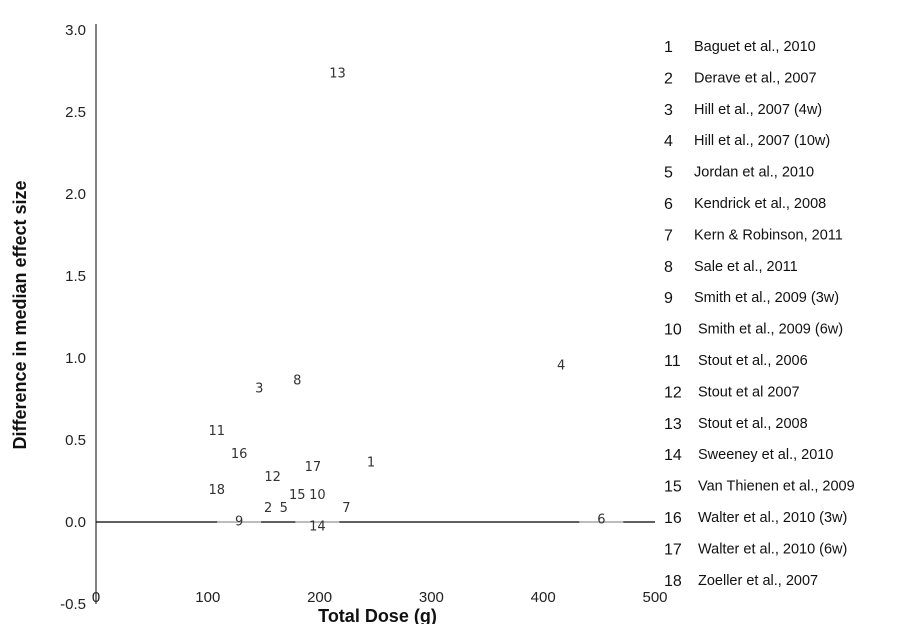 Image resolution: width=917 pixels, height=624 pixels. What do you see at coordinates (268, 508) in the screenshot?
I see `data-point-2: 2` at bounding box center [268, 508].